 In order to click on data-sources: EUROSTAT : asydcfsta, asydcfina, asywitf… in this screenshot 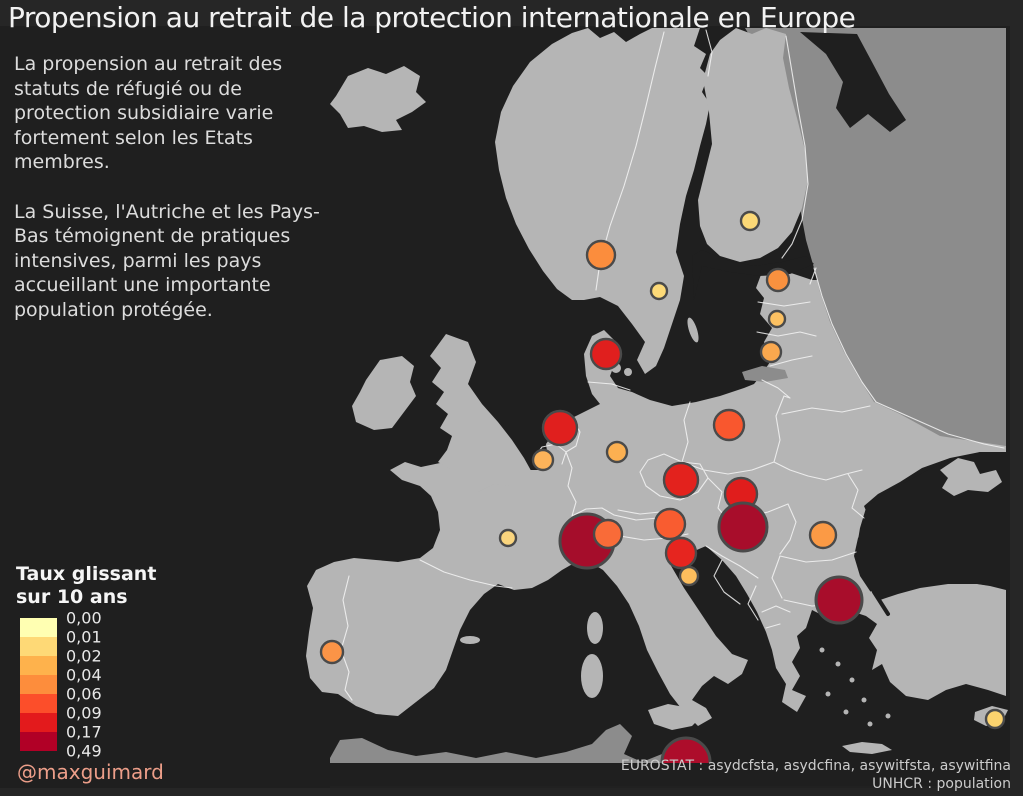, I will do `click(816, 775)`.